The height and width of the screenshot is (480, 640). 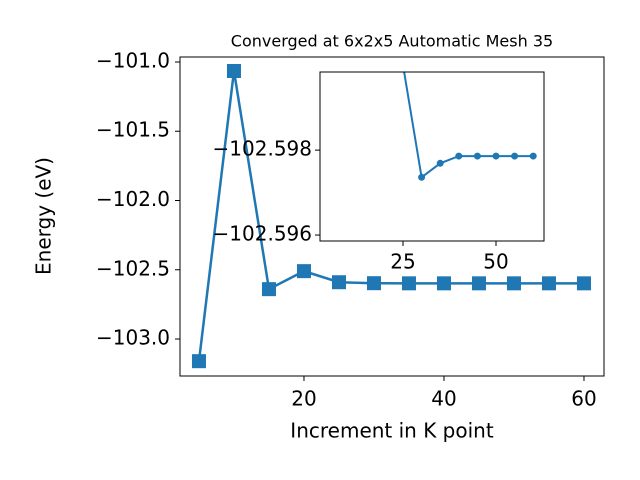 I want to click on y-tick-label: −101.5, so click(x=133, y=130).